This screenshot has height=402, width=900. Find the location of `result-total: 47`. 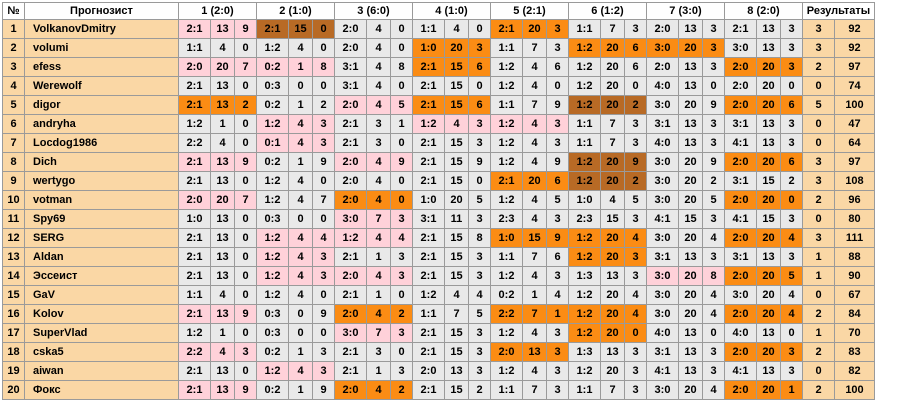

result-total: 47 is located at coordinates (854, 124).